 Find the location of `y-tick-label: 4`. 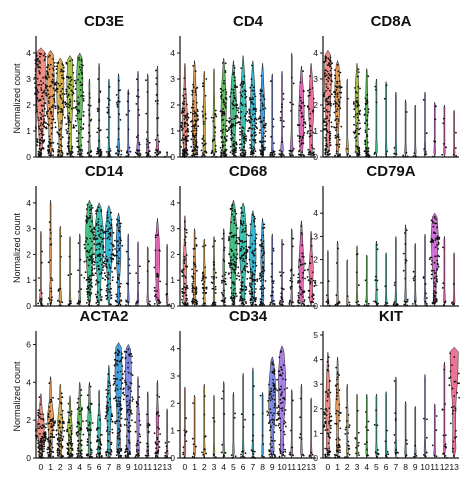

y-tick-label: 4 is located at coordinates (28, 203).